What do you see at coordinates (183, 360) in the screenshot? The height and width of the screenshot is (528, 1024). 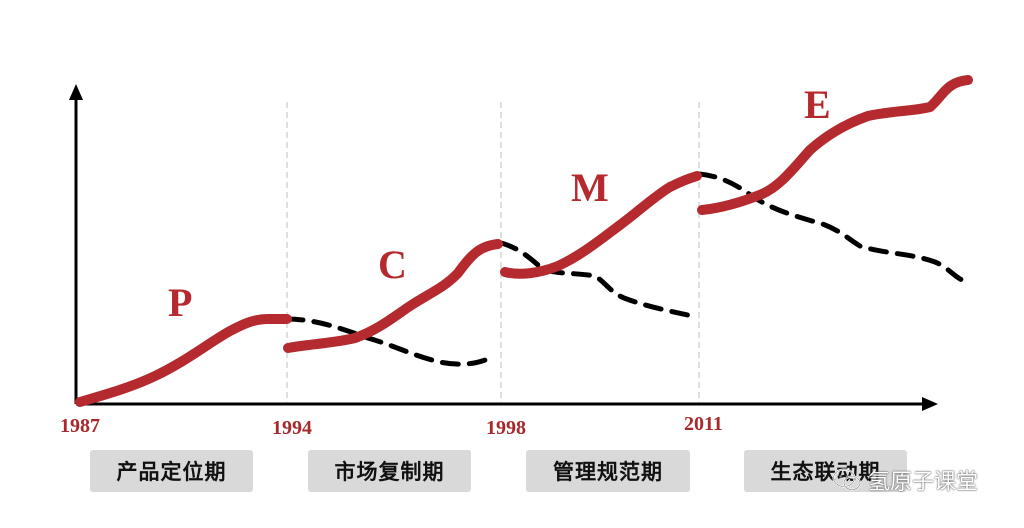 I see `growth-curve-p` at bounding box center [183, 360].